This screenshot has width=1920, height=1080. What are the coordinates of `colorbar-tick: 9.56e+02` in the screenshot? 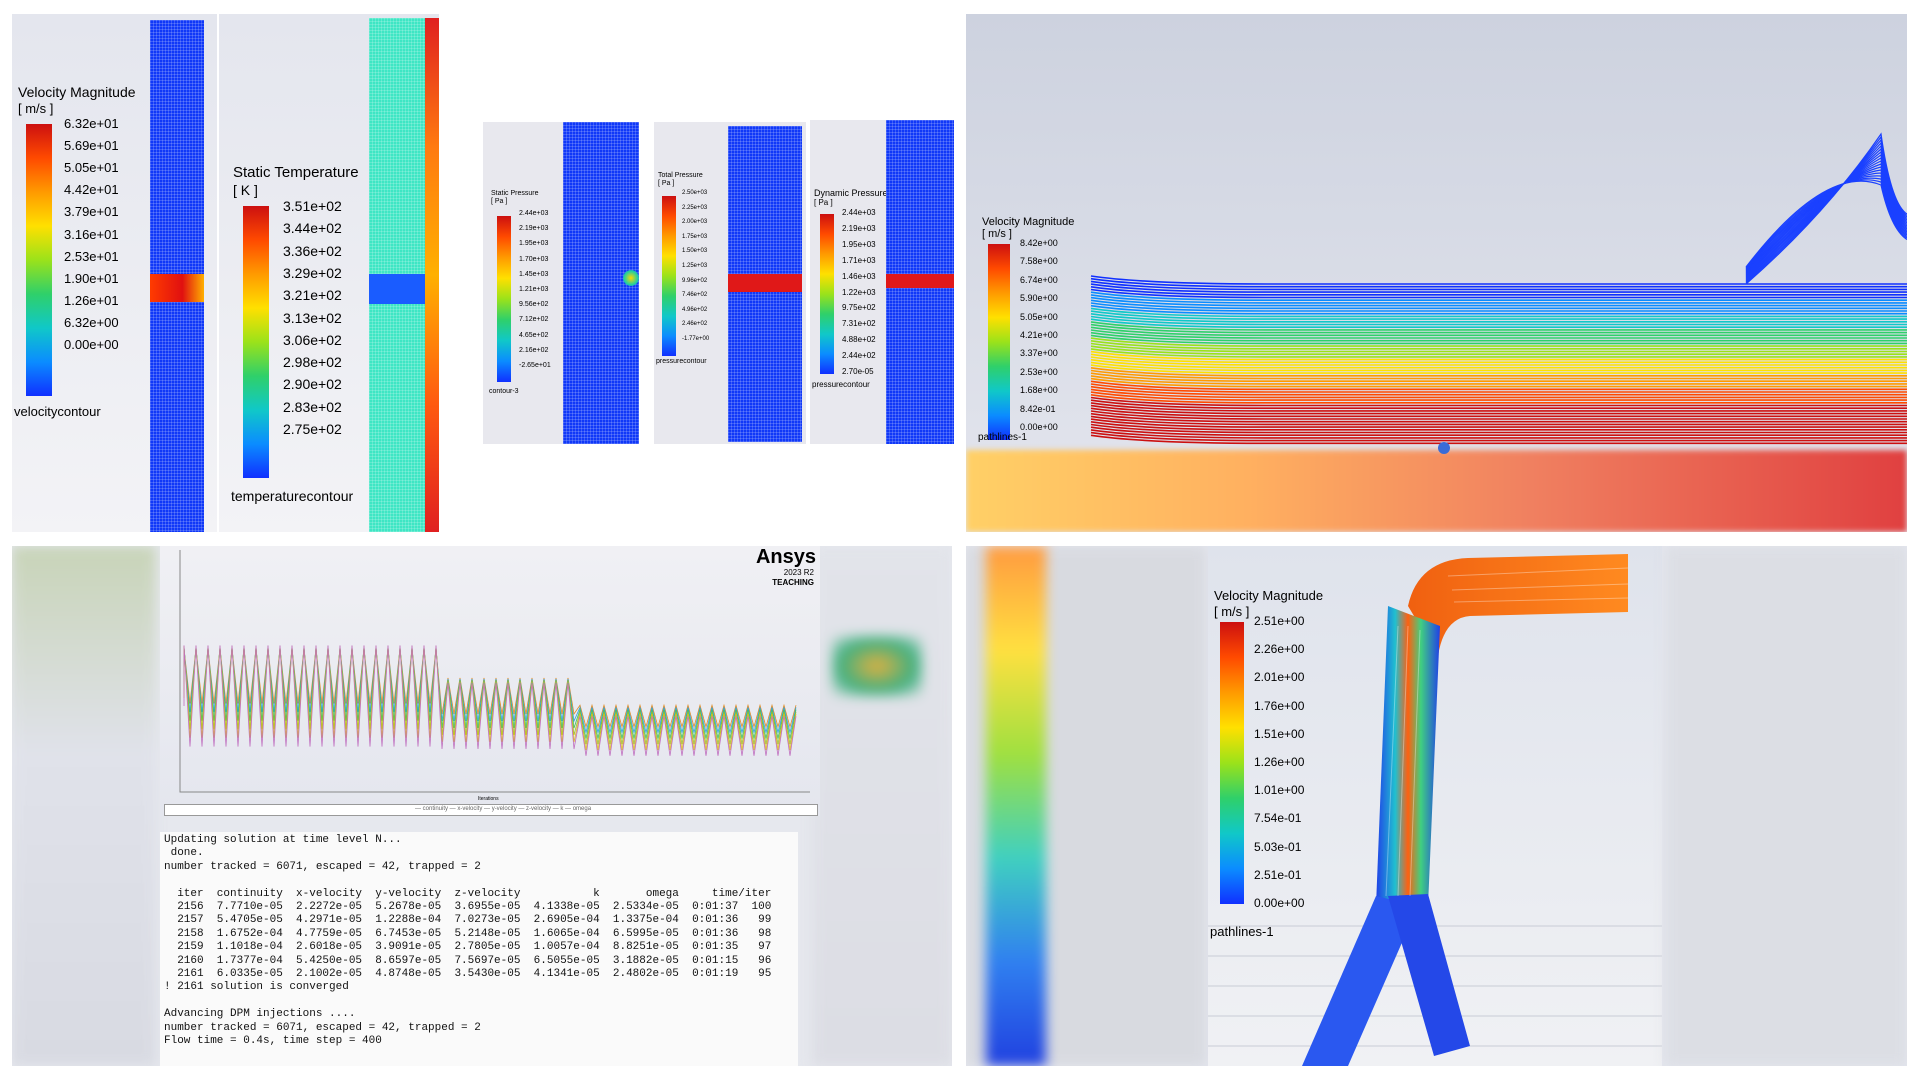 It's located at (534, 305).